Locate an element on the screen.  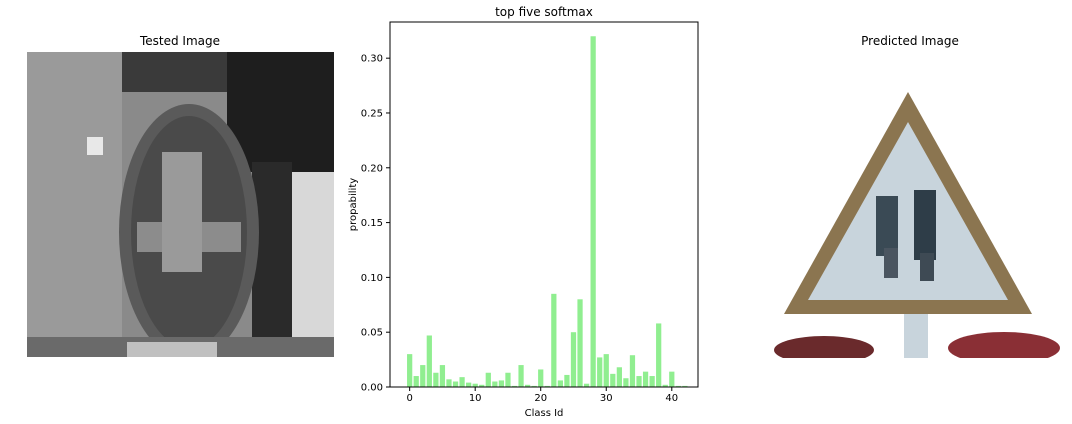
chart-title: top five softmax is located at coordinates (544, 12).